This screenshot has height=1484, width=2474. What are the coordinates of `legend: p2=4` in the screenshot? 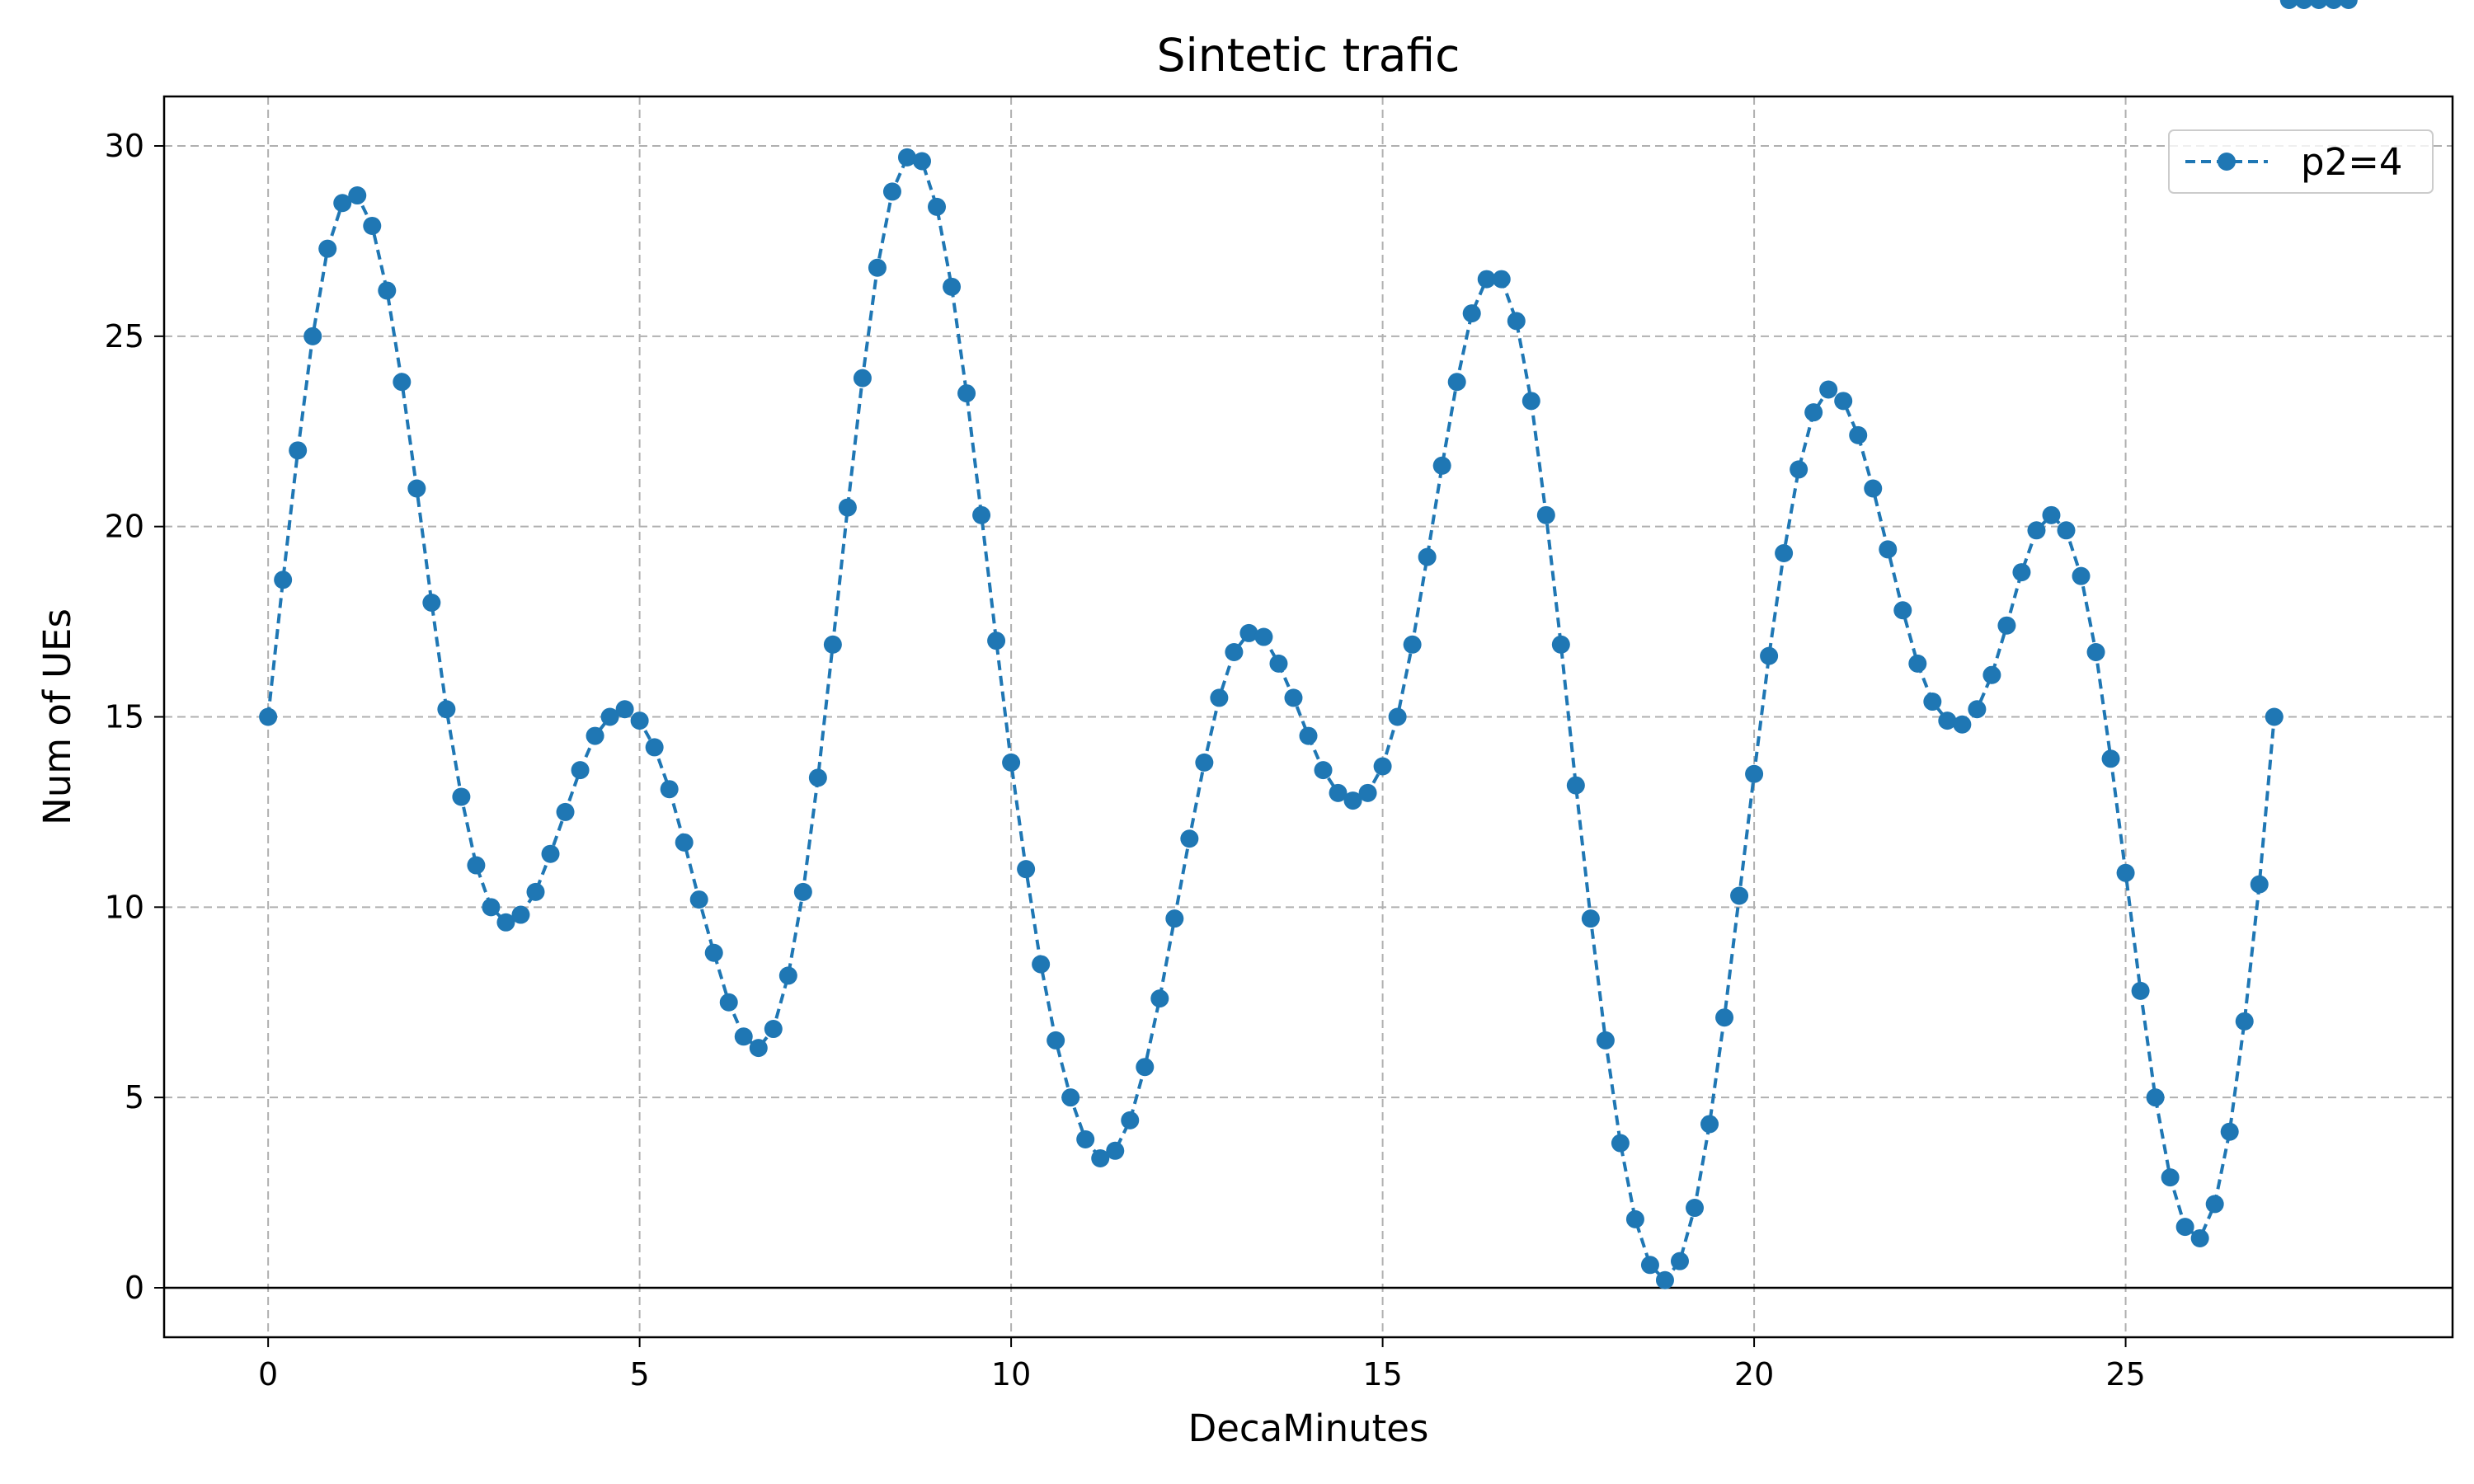 It's located at (2301, 161).